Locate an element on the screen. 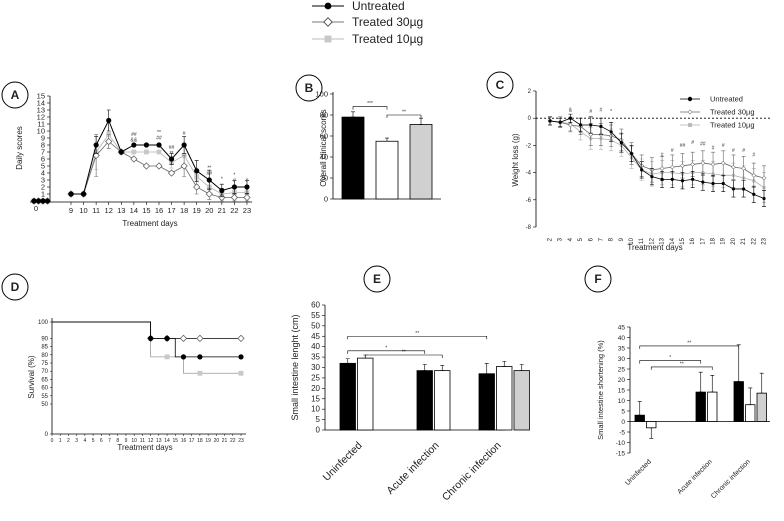 The image size is (784, 521). panel-letter-c: C is located at coordinates (500, 85).